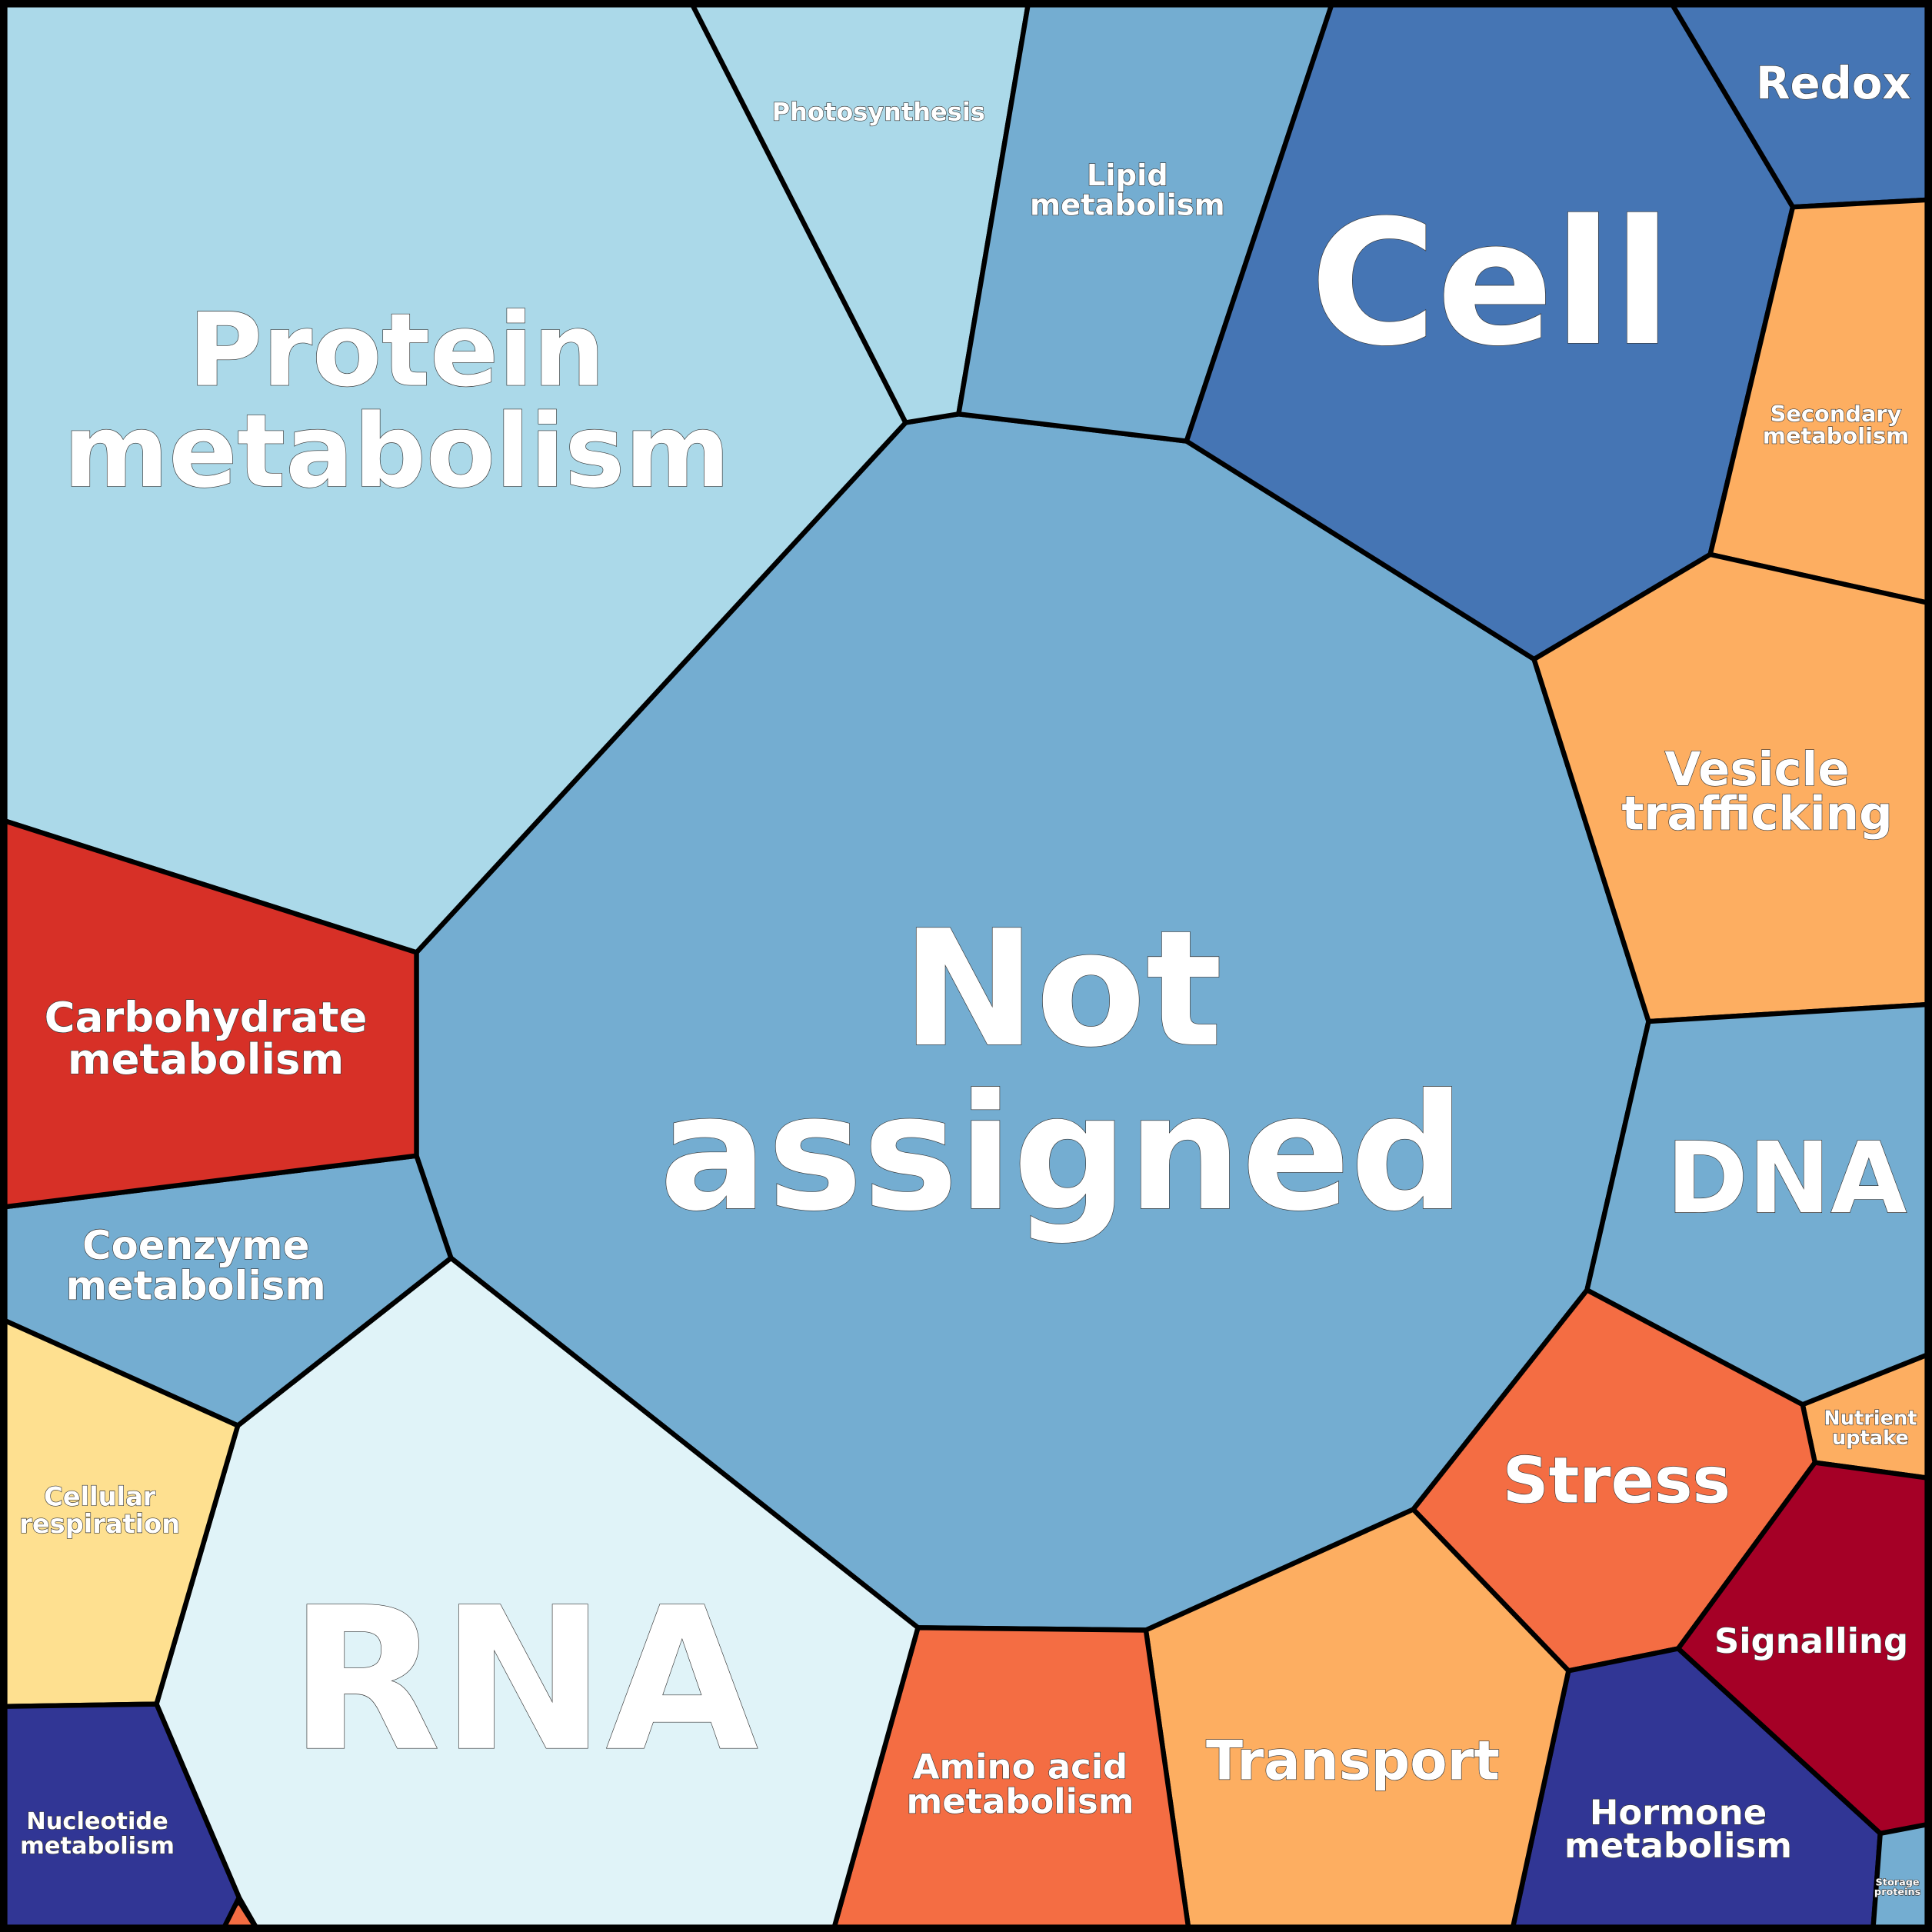 Image resolution: width=1932 pixels, height=1932 pixels. Describe the element at coordinates (1490, 283) in the screenshot. I see `cell-label: Cell` at that location.